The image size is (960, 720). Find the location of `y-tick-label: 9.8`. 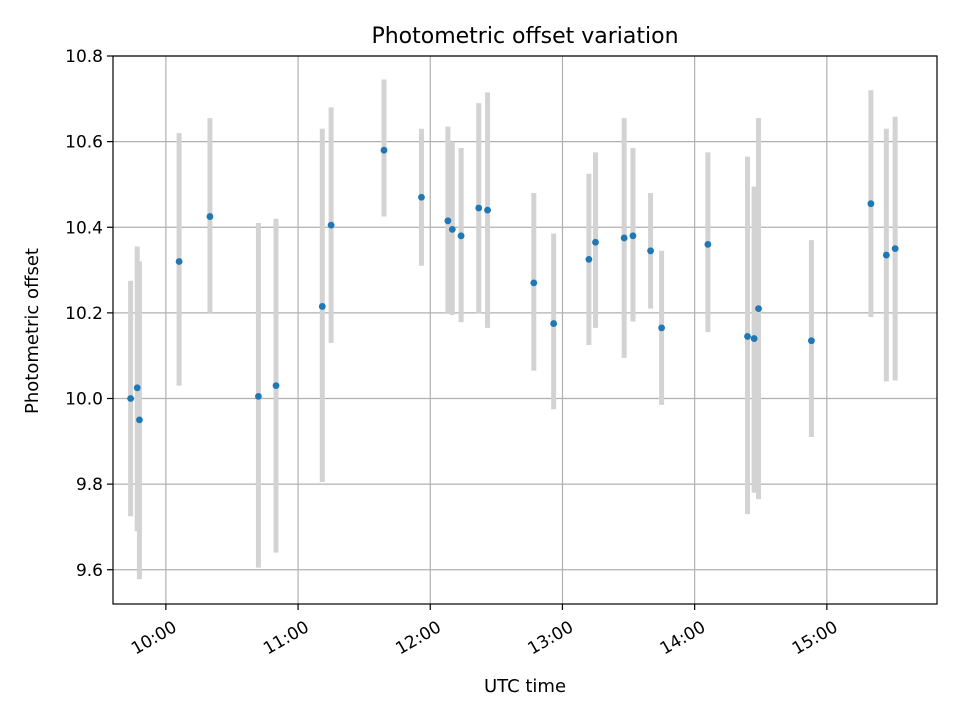

y-tick-label: 9.8 is located at coordinates (89, 485).